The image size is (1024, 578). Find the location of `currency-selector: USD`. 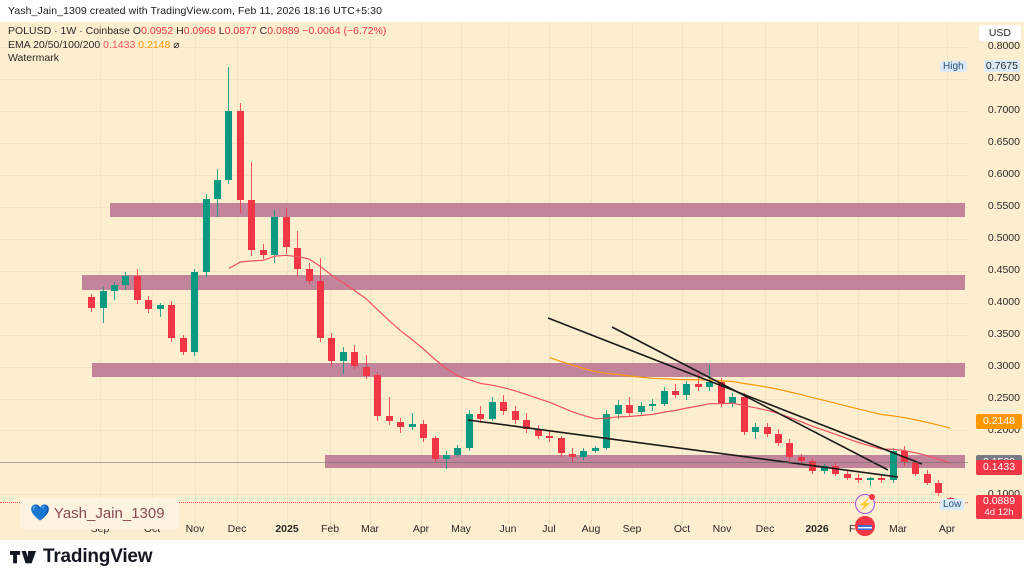

currency-selector: USD is located at coordinates (999, 33).